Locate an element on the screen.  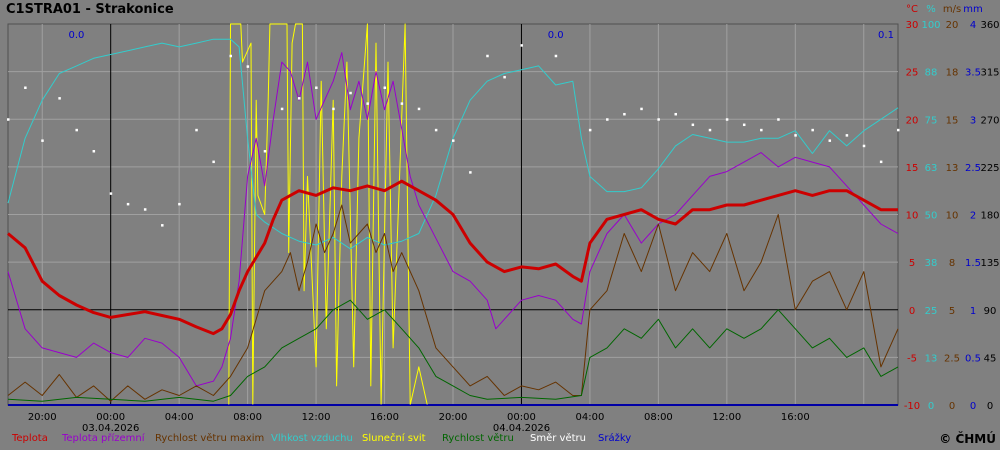
legend-slunecni-svit: Sluneční svit is located at coordinates (394, 438).